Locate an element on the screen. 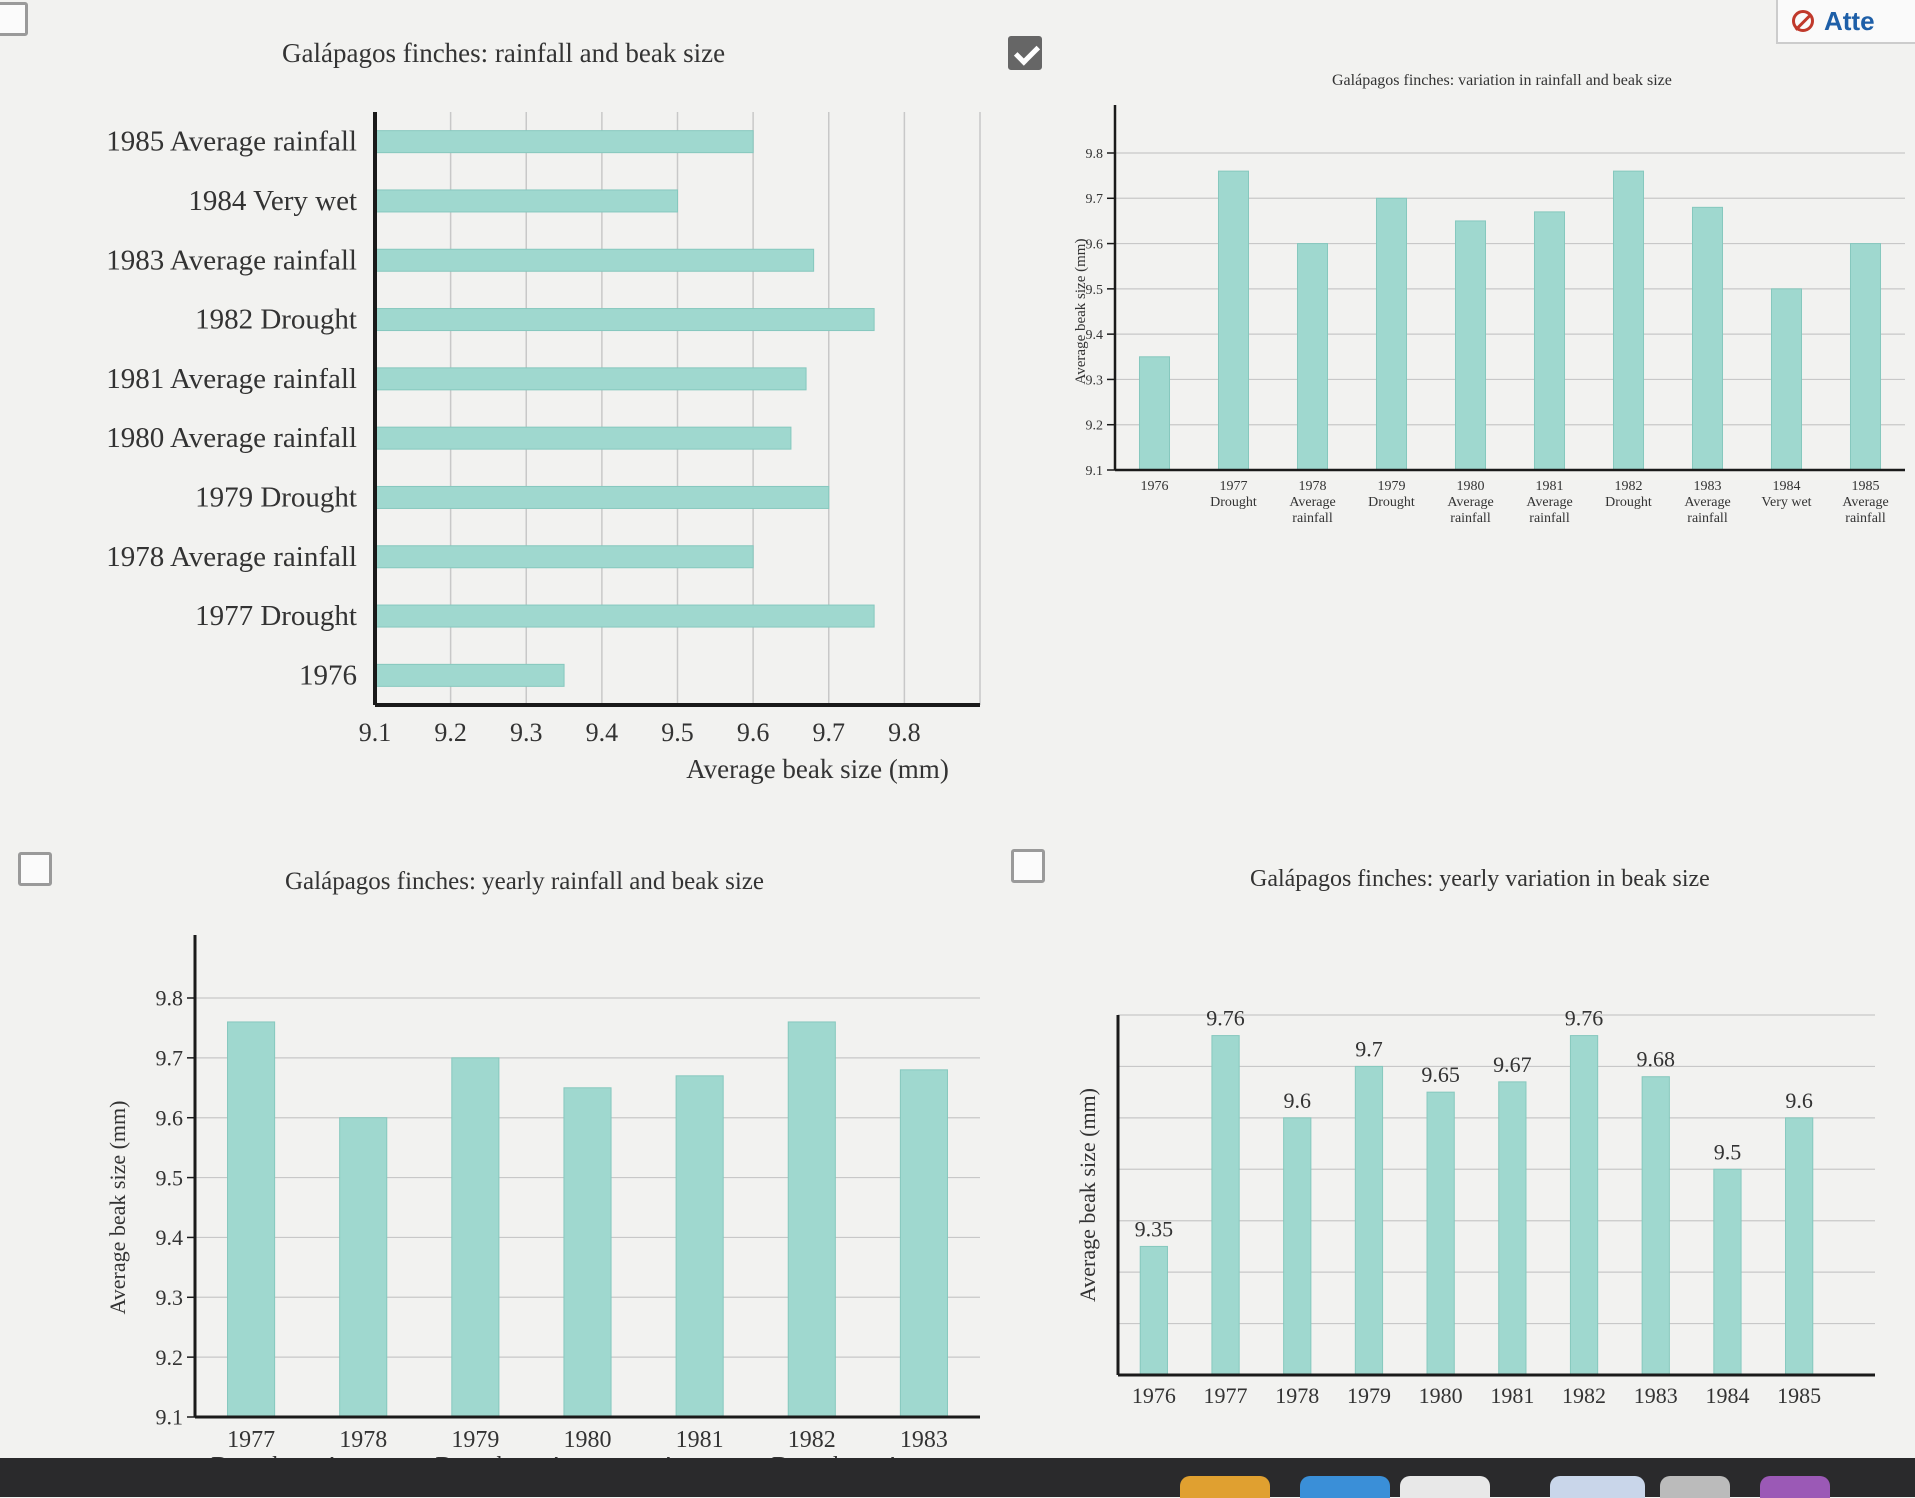  data-label: 9.35 is located at coordinates (1154, 1228).